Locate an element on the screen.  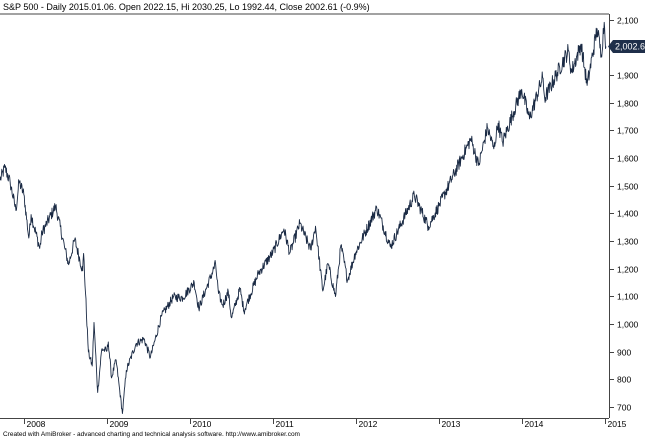
y-tick-label: 1,700 is located at coordinates (628, 131).